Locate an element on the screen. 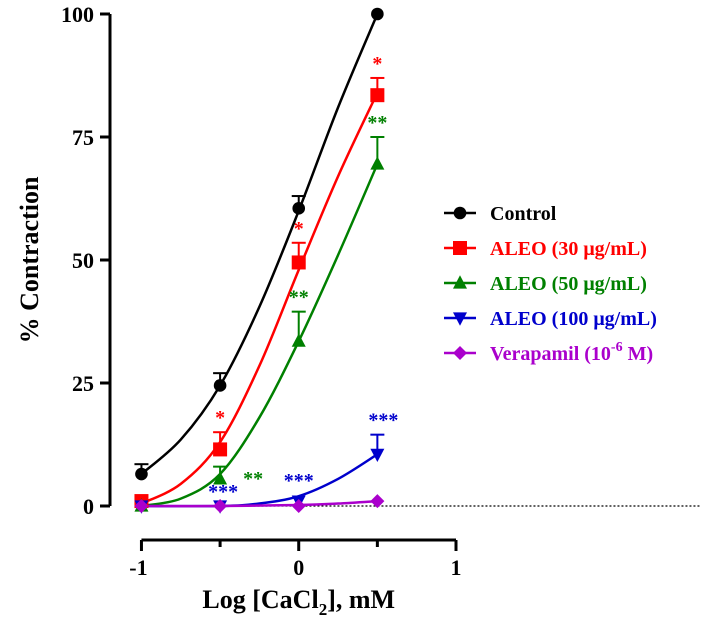 Image resolution: width=713 pixels, height=619 pixels. x-tick-label: 0 is located at coordinates (298, 567).